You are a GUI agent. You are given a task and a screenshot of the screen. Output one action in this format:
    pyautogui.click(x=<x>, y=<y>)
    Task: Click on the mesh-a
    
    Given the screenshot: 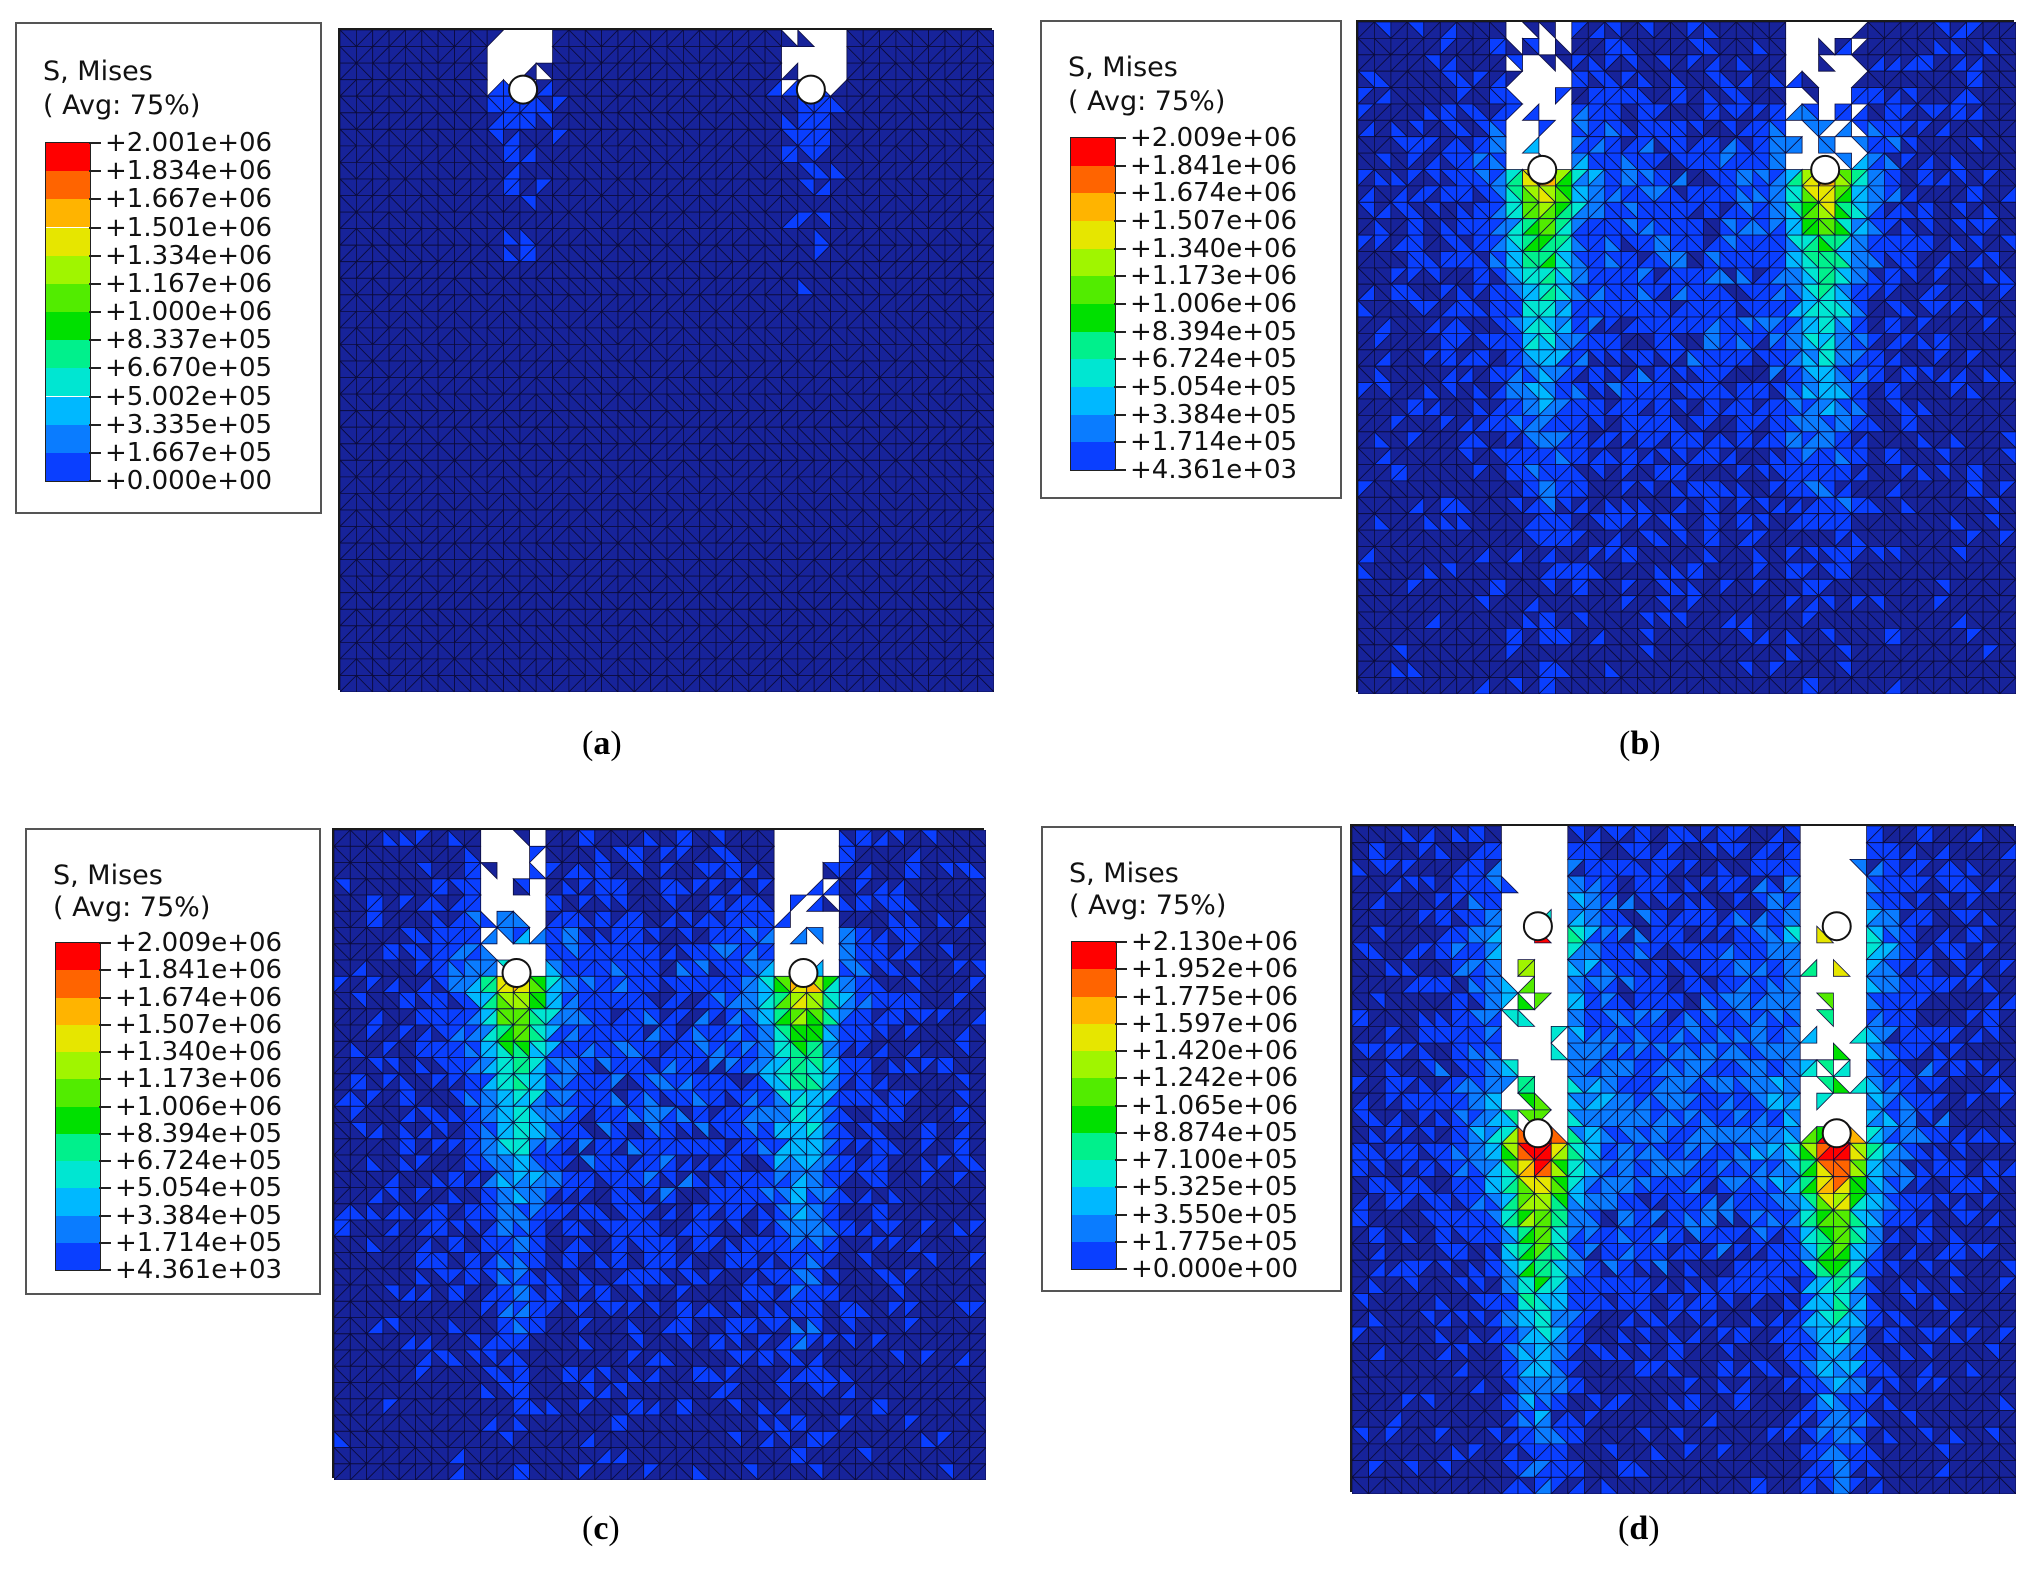 What is the action you would take?
    pyautogui.click(x=666, y=360)
    